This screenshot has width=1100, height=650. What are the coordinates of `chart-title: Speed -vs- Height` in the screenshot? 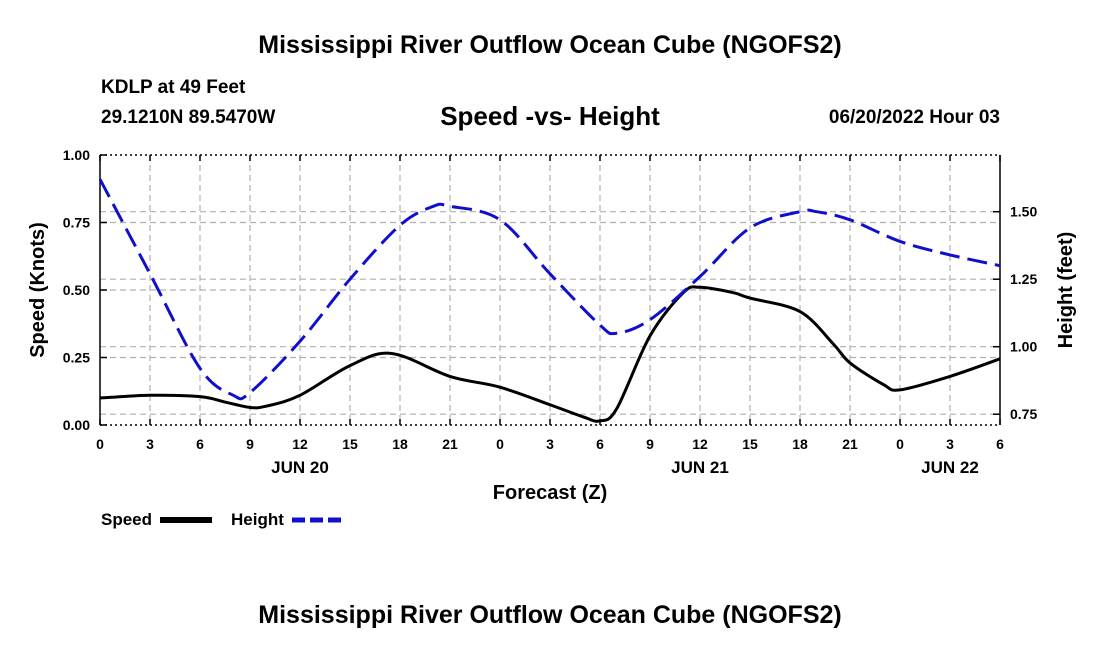 It's located at (550, 116).